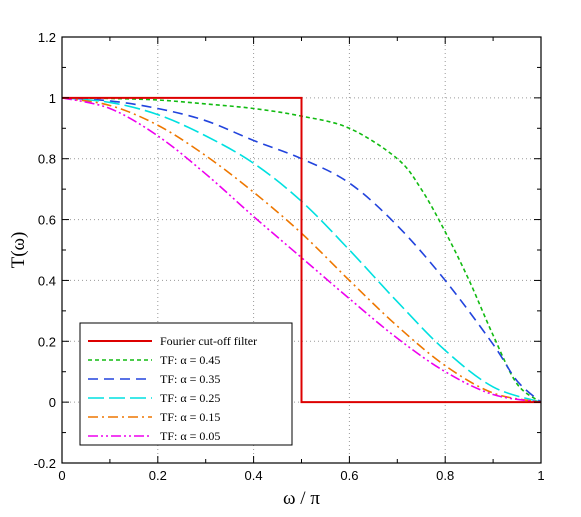 This screenshot has height=517, width=581. Describe the element at coordinates (301, 498) in the screenshot. I see `x-axis-title: ω / π` at that location.